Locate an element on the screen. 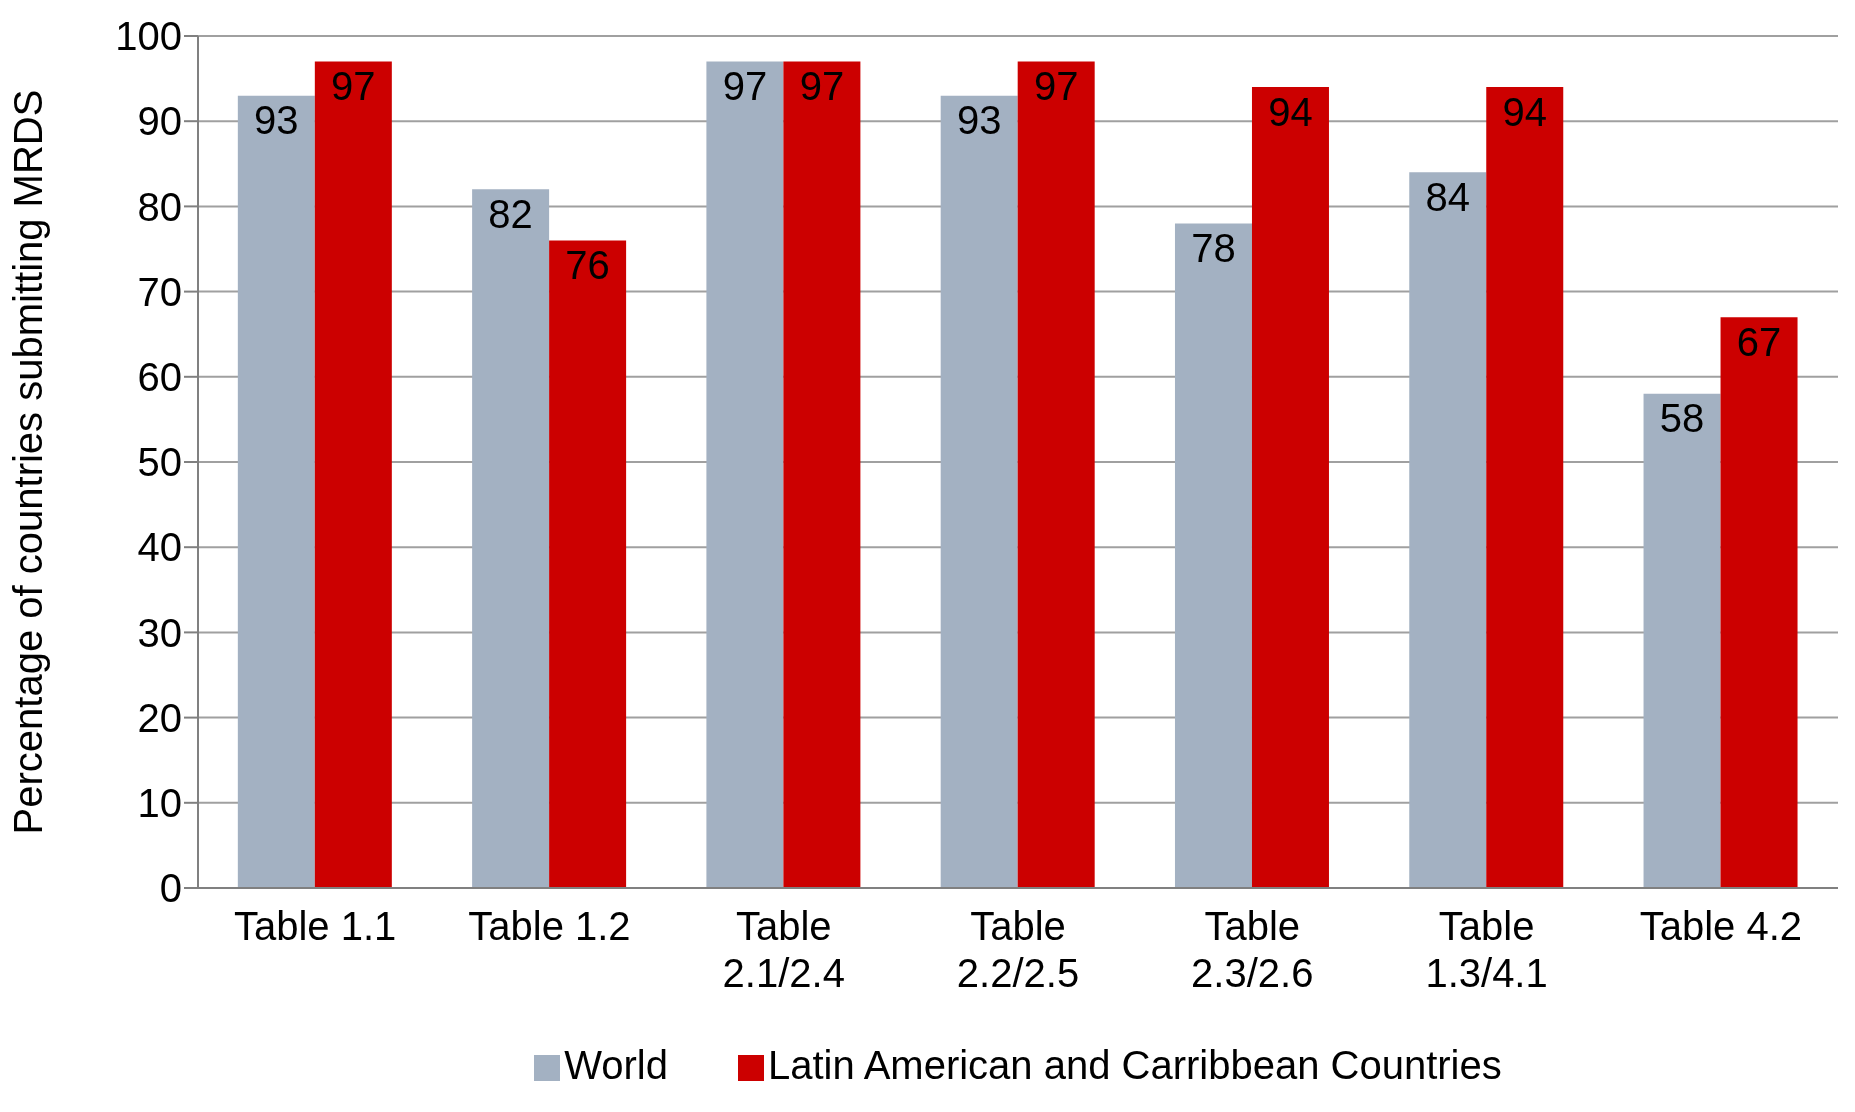  y-tick-label: 50 is located at coordinates (159, 462).